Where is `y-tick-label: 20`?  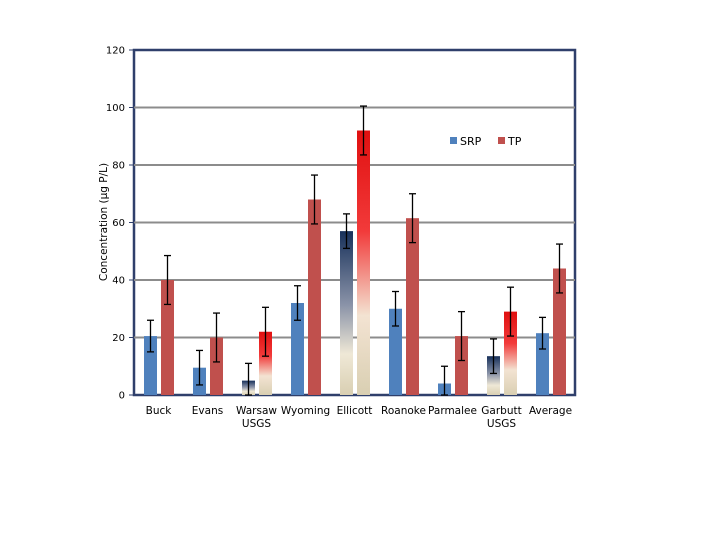 y-tick-label: 20 is located at coordinates (118, 338).